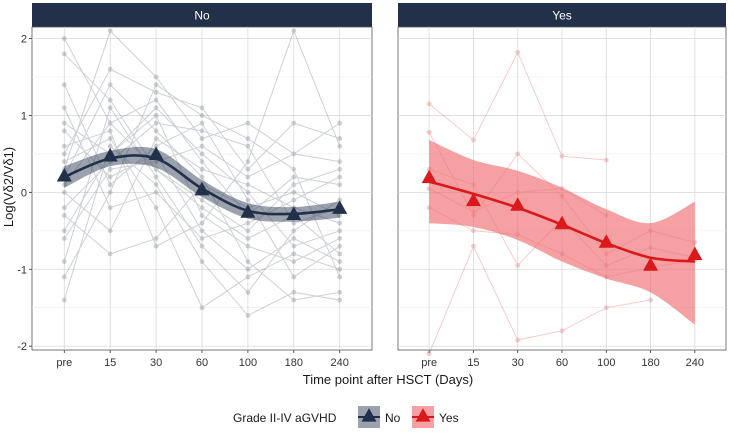 This screenshot has width=734, height=433. Describe the element at coordinates (393, 418) in the screenshot. I see `legend-label: No` at that location.